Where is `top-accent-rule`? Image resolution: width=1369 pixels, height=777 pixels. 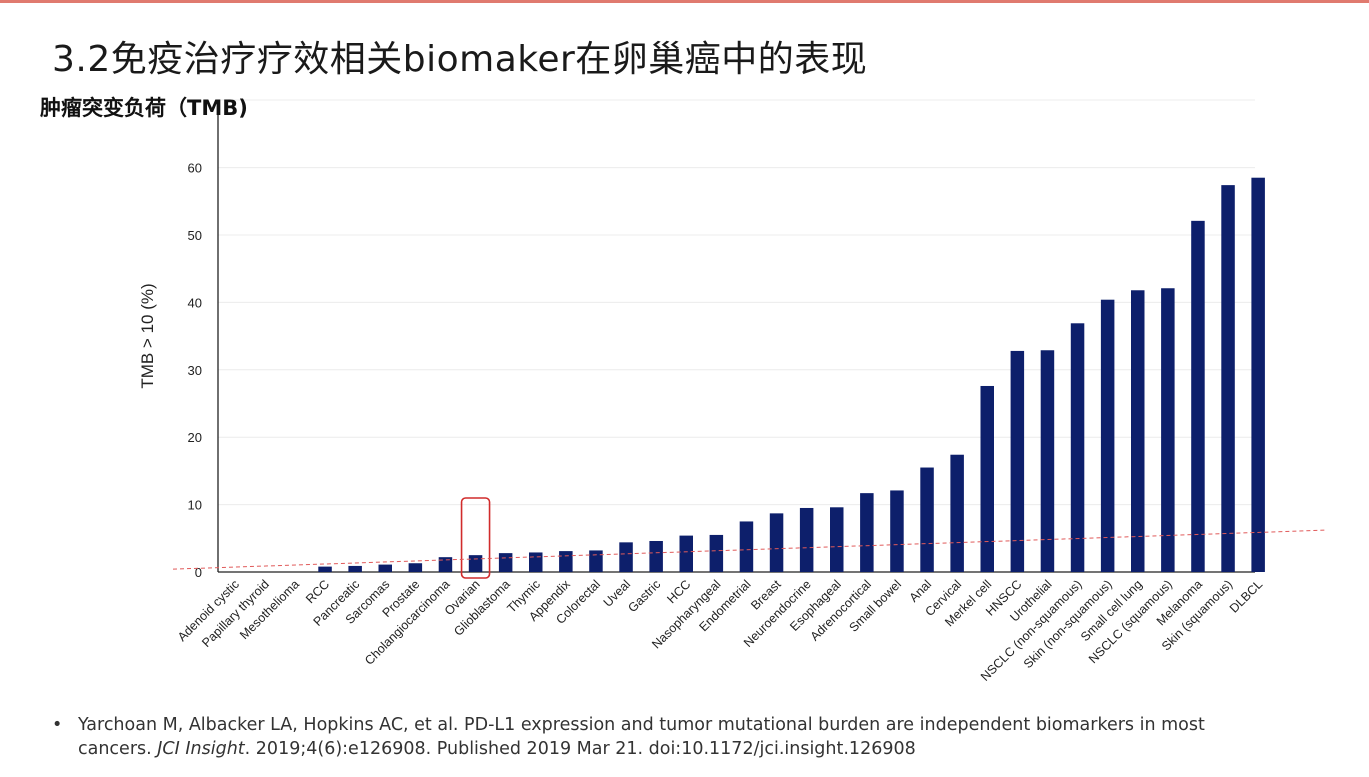
top-accent-rule is located at coordinates (684, 1).